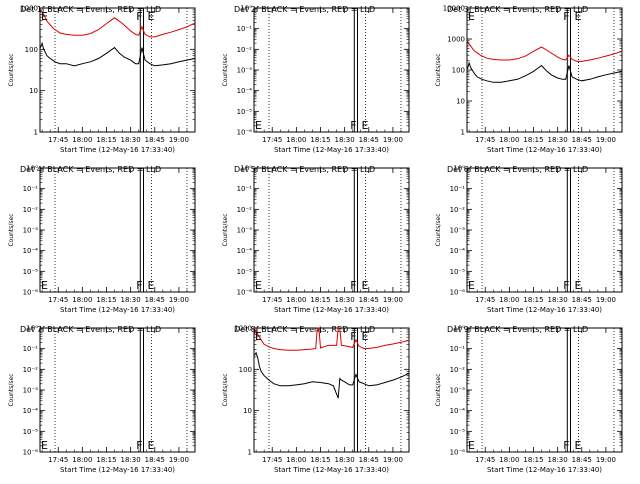 Image resolution: width=640 pixels, height=484 pixels. I want to click on series-line-events, so click(118, 54).